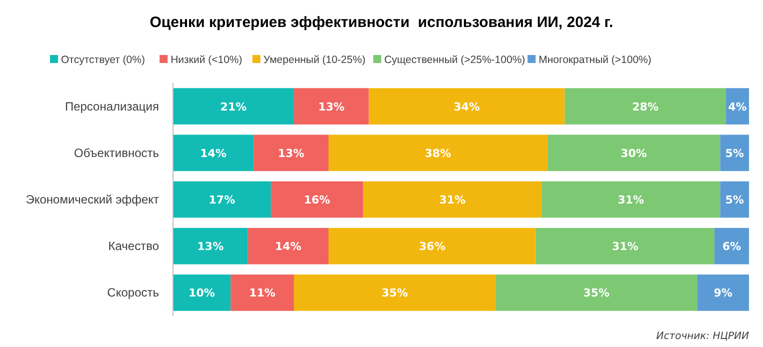 The image size is (763, 347). What do you see at coordinates (134, 246) in the screenshot?
I see `y-tick-label: Качество` at bounding box center [134, 246].